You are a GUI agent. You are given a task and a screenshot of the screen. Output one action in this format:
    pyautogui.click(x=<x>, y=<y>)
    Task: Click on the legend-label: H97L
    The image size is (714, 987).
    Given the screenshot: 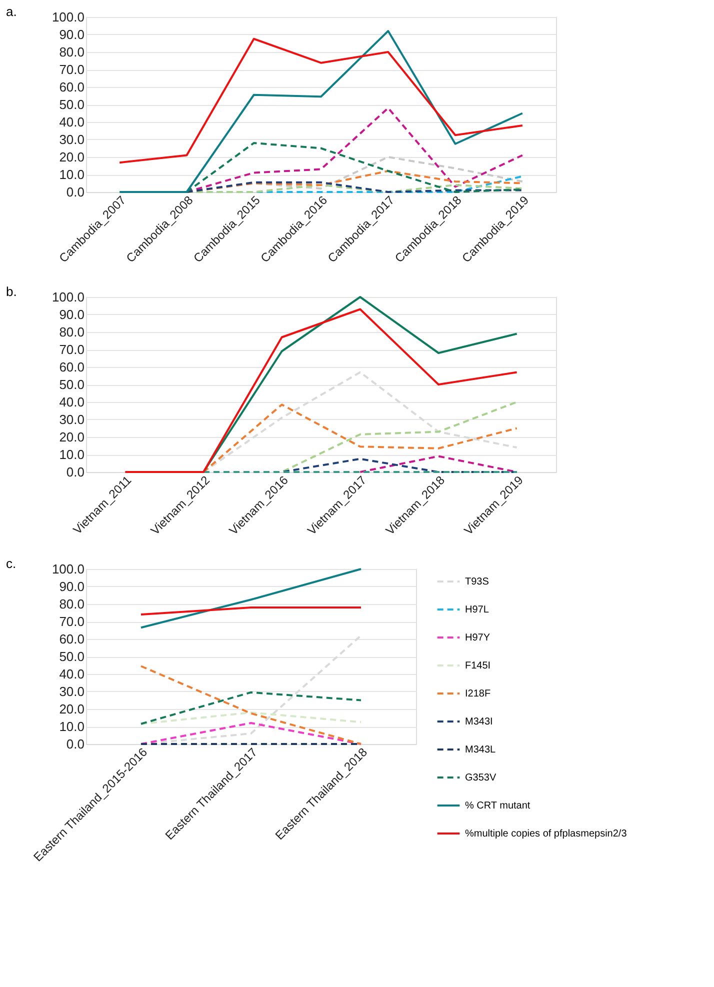 What is the action you would take?
    pyautogui.click(x=477, y=610)
    